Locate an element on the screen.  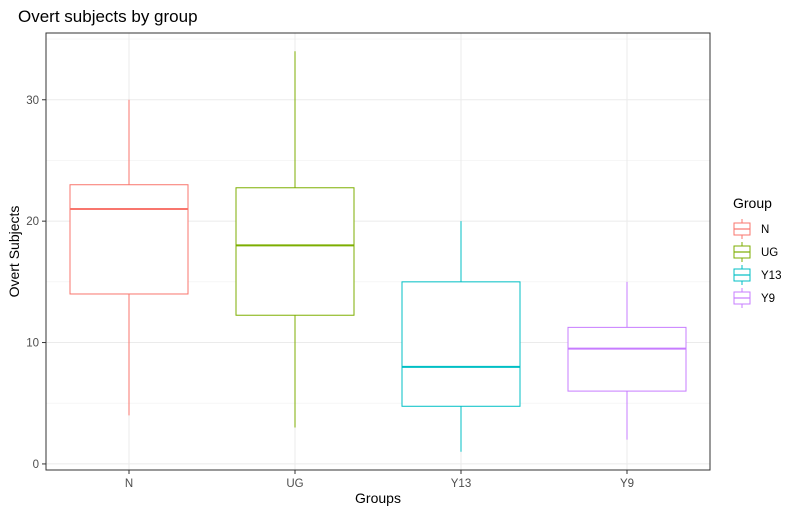
legend-item-y13: Y13 is located at coordinates (757, 275).